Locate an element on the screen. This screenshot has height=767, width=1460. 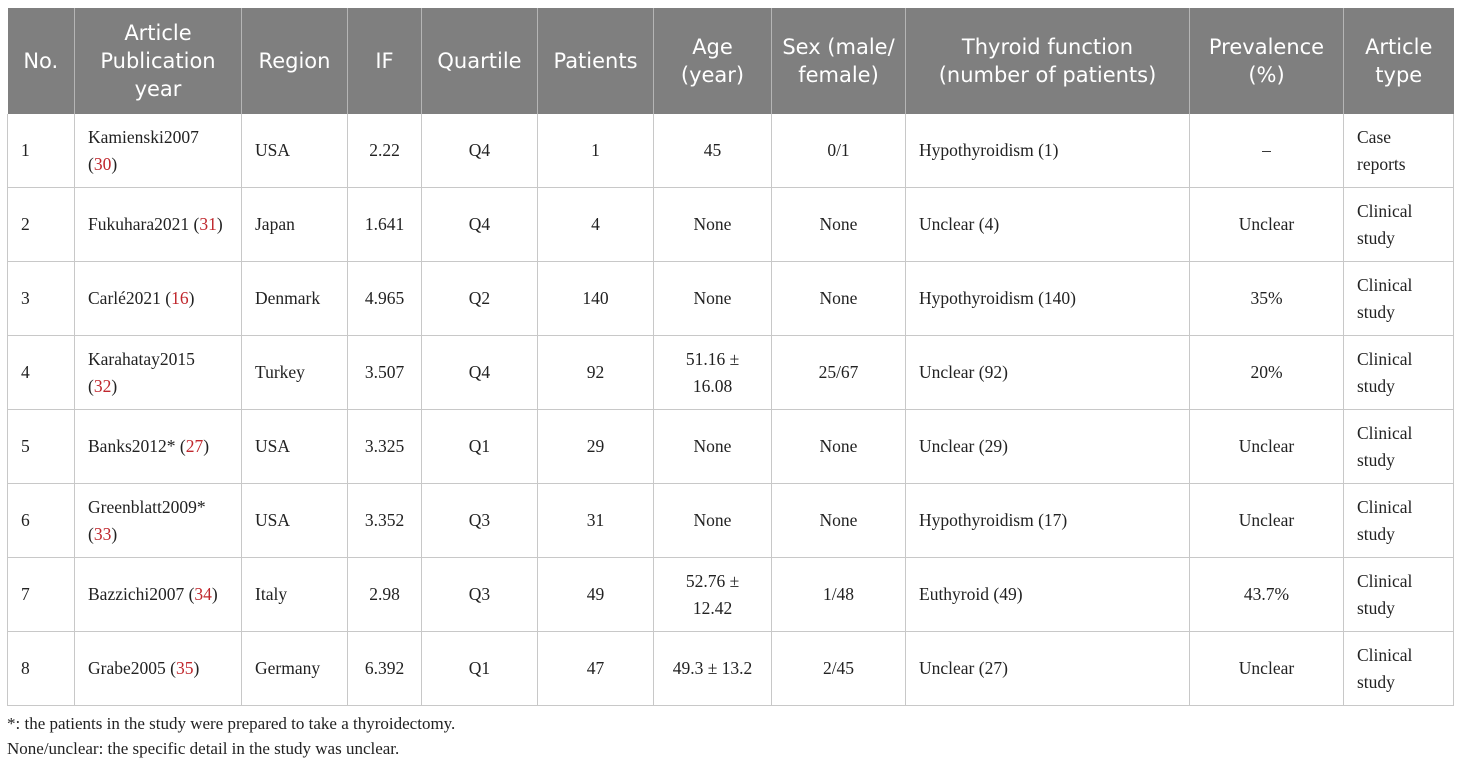
cell-region: Denmark is located at coordinates (294, 298).